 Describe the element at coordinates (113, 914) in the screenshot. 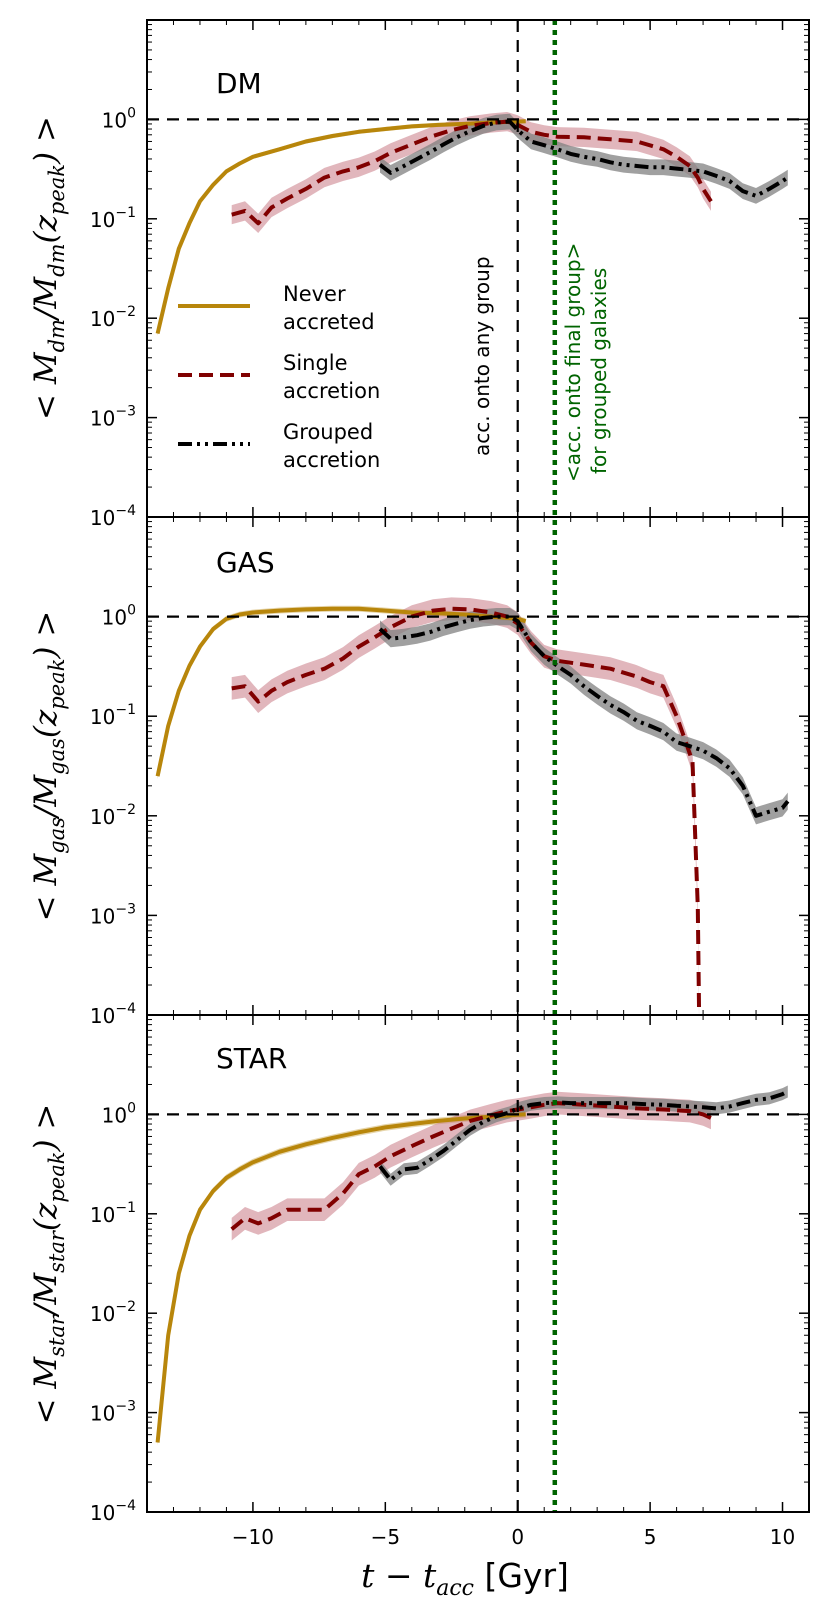

I see `y-tick-label-gas: 10⁻³` at that location.